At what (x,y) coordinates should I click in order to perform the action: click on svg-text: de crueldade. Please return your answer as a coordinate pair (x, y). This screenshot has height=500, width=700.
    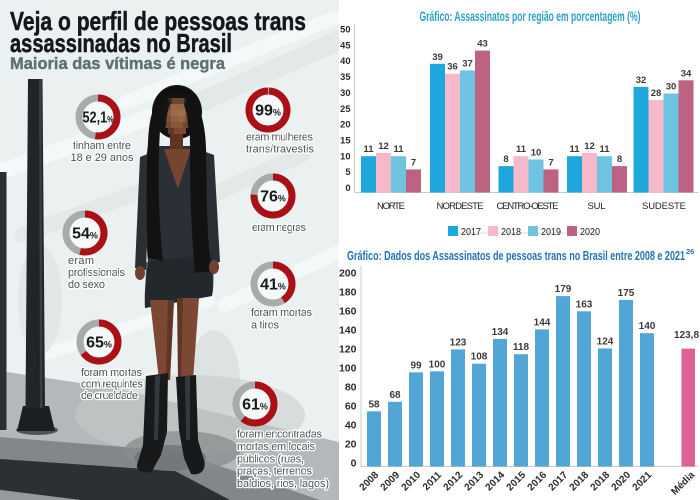
    Looking at the image, I should click on (109, 396).